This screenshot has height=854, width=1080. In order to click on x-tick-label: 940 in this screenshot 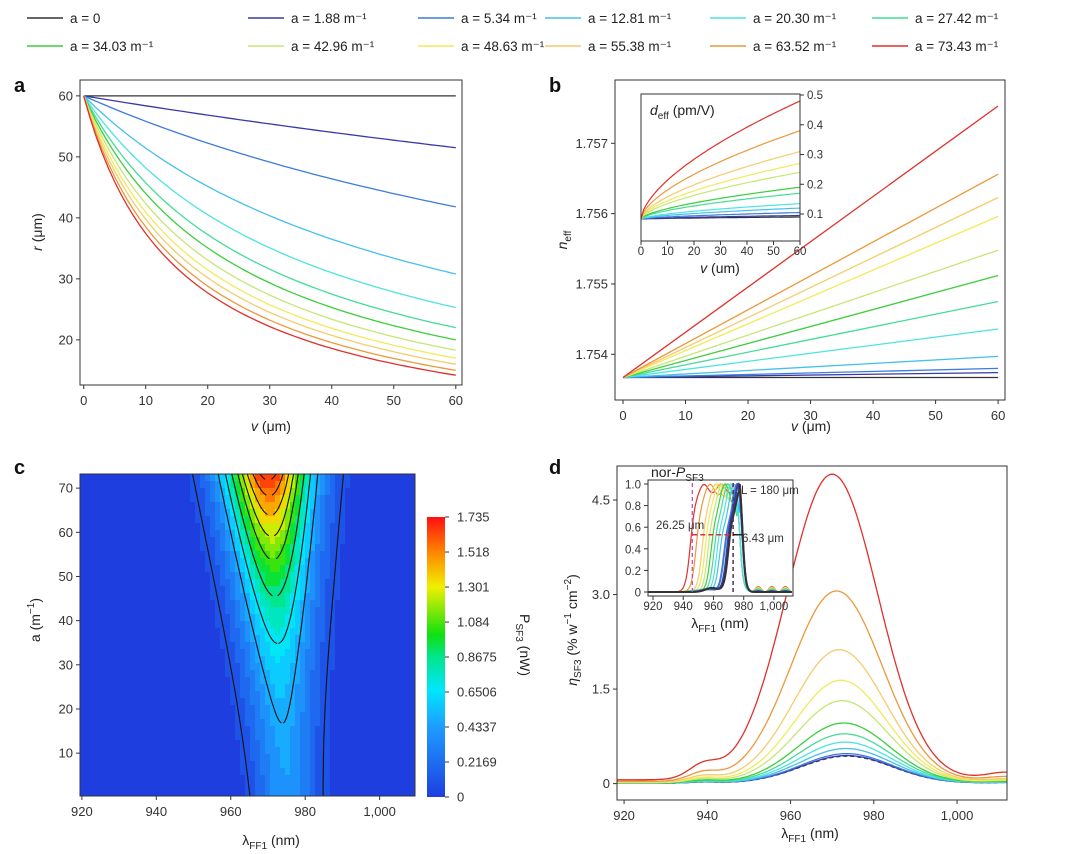, I will do `click(707, 815)`.